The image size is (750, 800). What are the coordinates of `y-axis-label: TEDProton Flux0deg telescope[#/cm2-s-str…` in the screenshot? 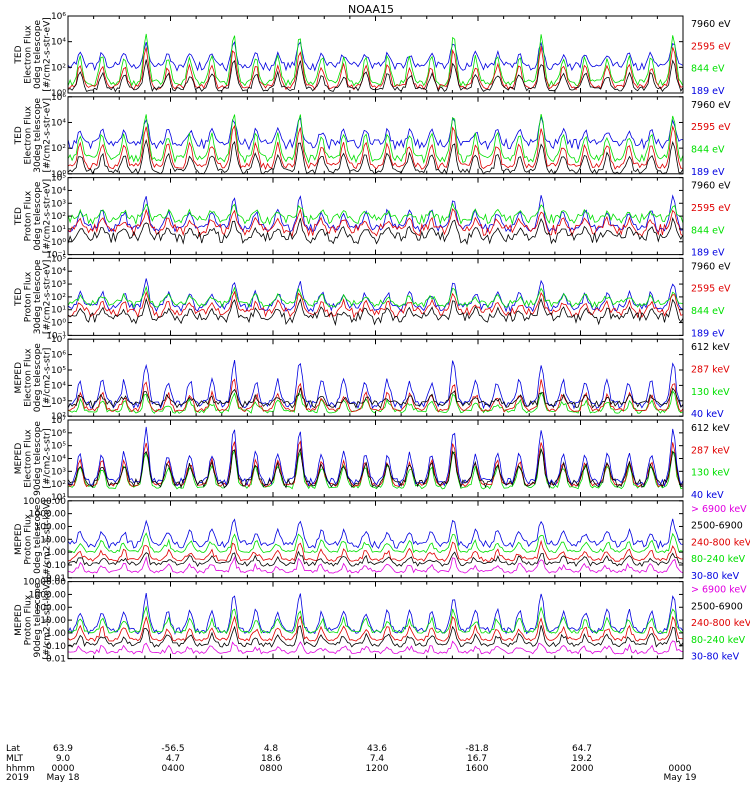 It's located at (33, 216).